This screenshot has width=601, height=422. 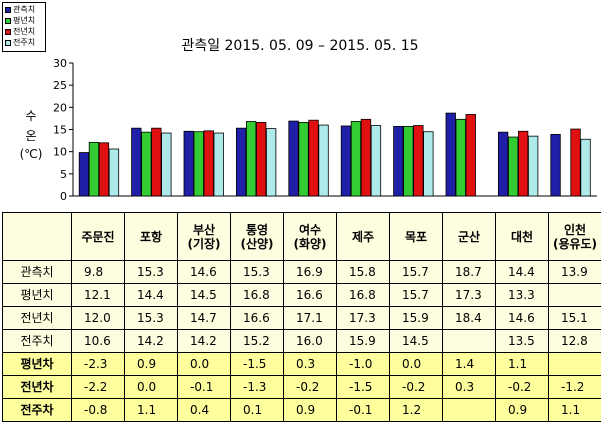 I want to click on table-column-header: 포항, so click(x=151, y=237).